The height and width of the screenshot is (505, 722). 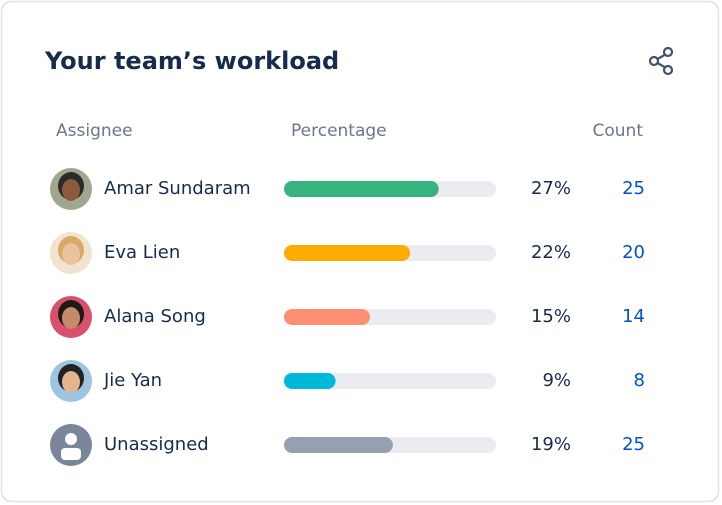 I want to click on count: 20, so click(x=633, y=252).